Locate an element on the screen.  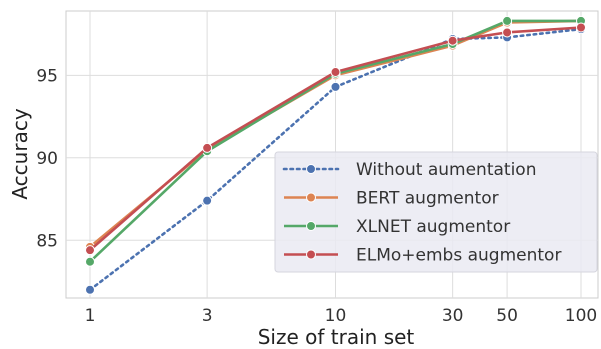
x-tick-label: 10 is located at coordinates (336, 316).